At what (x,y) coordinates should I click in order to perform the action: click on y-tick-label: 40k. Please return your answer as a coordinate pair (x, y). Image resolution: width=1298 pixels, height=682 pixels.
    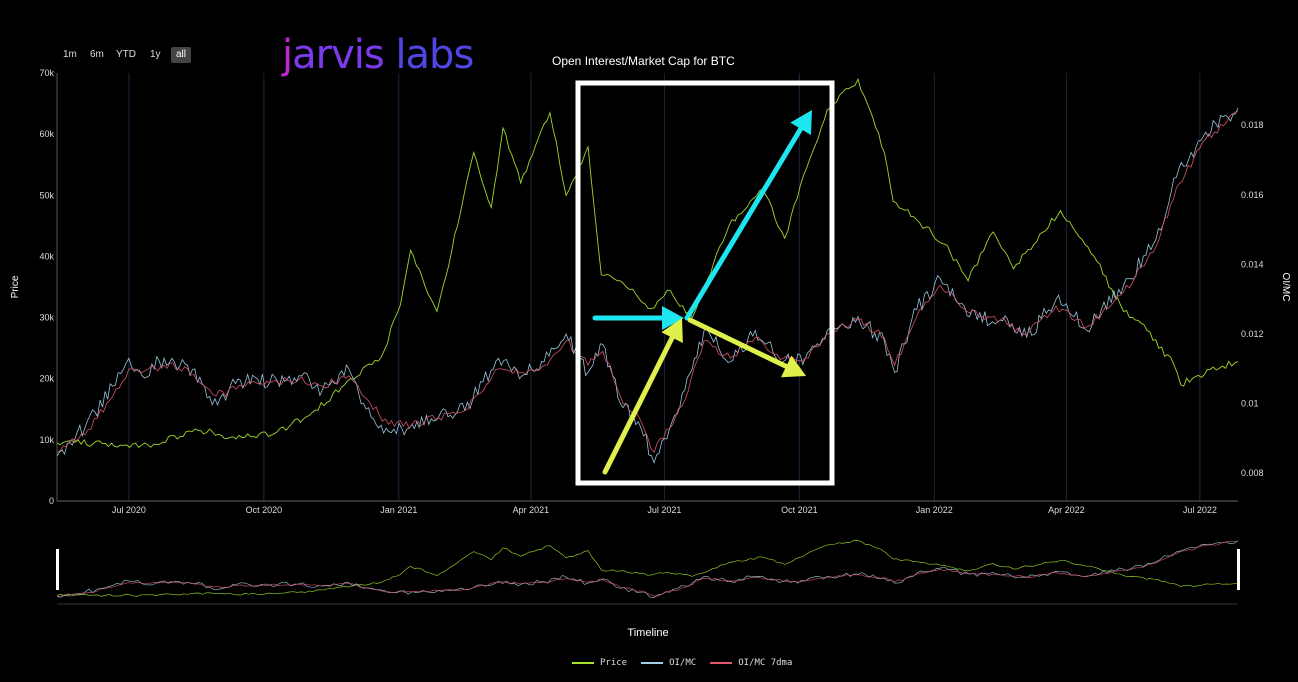
    Looking at the image, I should click on (46, 256).